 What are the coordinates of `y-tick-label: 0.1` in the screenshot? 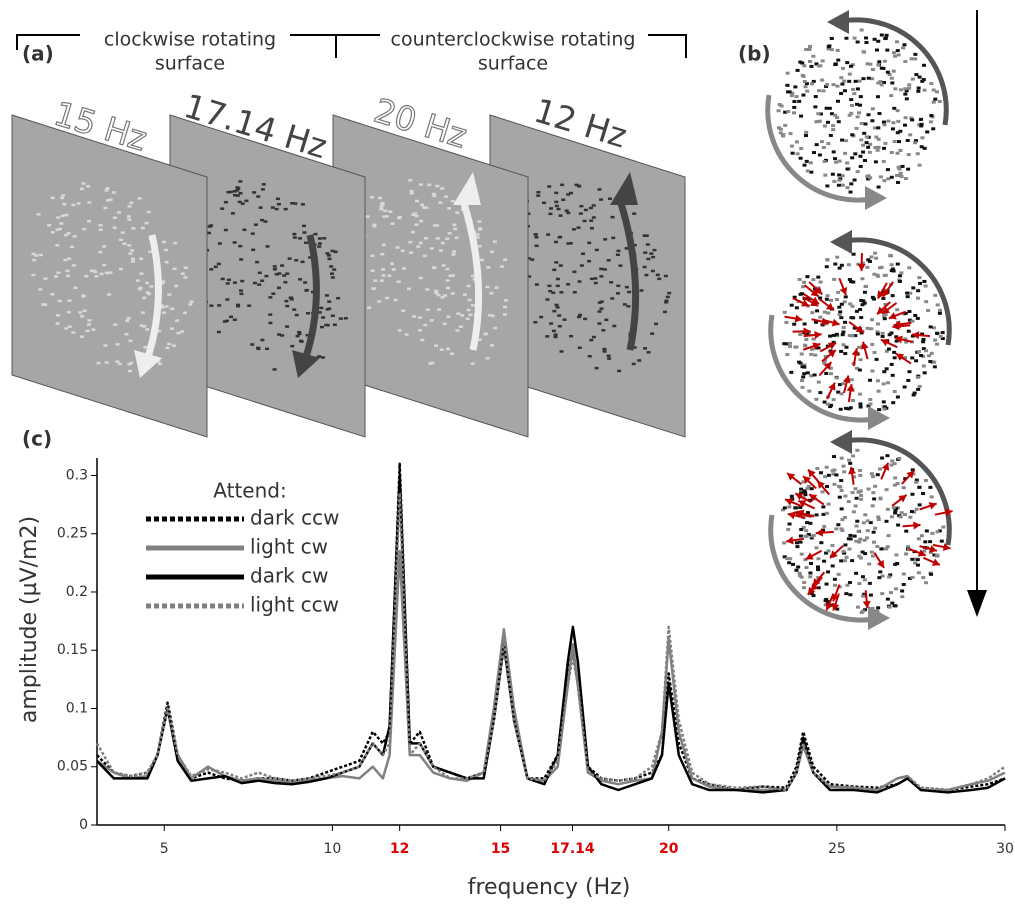 It's located at (77, 708).